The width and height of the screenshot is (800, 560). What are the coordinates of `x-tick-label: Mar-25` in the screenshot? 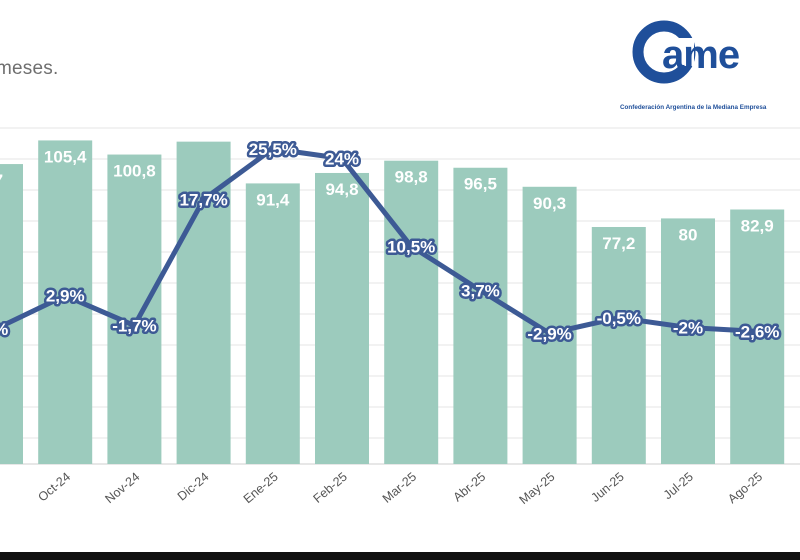 It's located at (399, 488).